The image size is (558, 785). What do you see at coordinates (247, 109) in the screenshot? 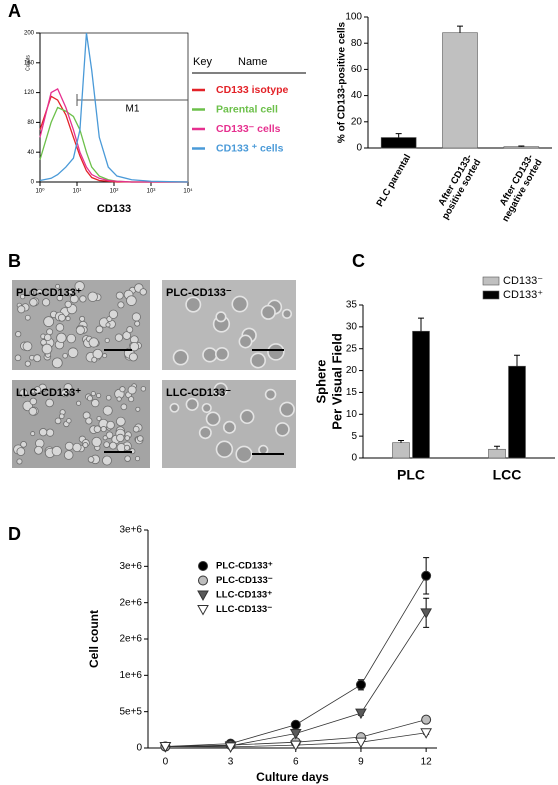
I see `legend-label: Parental cell` at bounding box center [247, 109].